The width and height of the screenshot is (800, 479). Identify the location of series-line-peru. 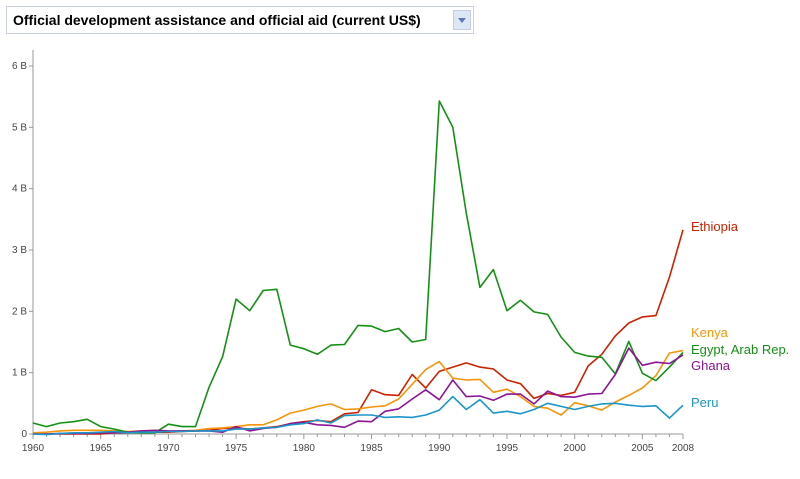
(358, 415).